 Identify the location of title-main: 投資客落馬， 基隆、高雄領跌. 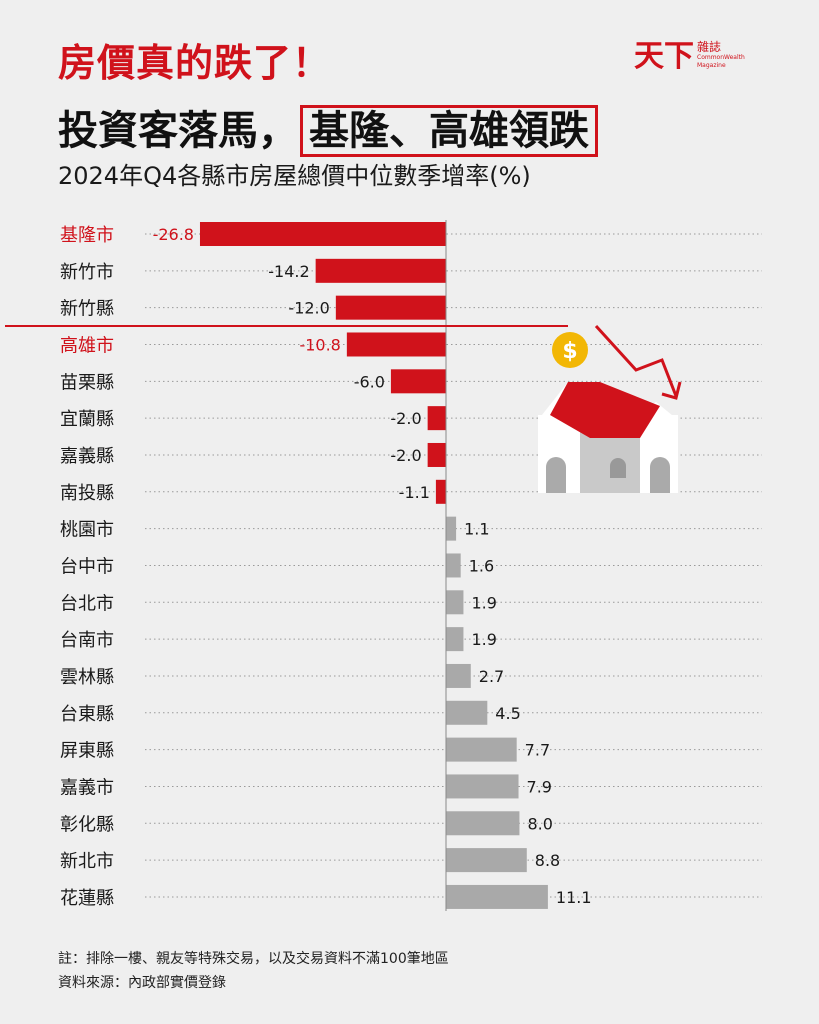
(328, 127).